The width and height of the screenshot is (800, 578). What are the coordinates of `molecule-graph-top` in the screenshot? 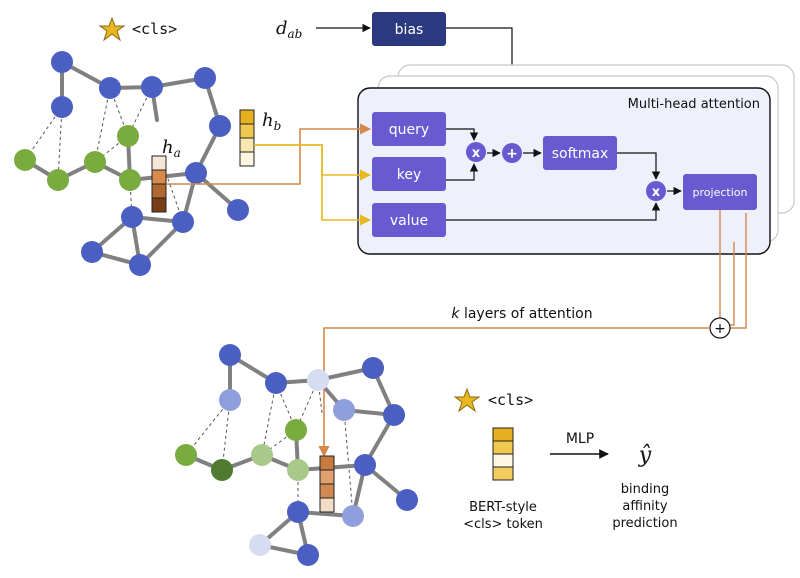 It's located at (131, 163).